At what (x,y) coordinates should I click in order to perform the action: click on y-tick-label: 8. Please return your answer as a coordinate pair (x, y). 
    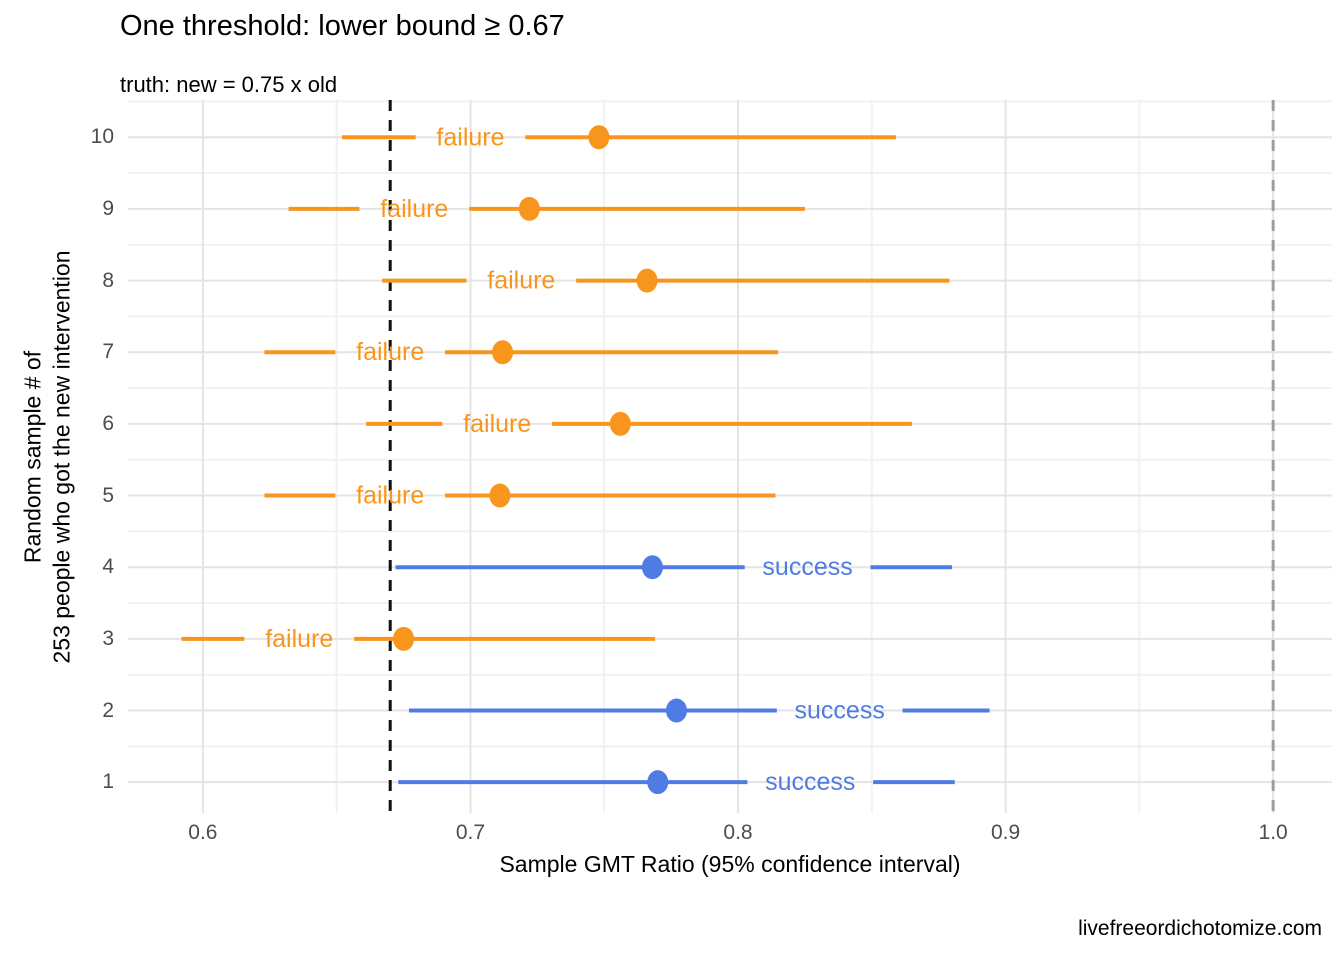
    Looking at the image, I should click on (108, 280).